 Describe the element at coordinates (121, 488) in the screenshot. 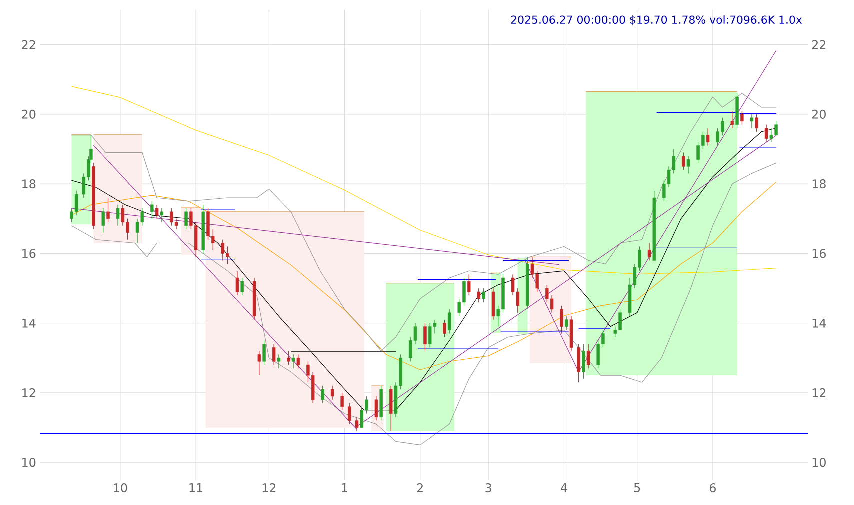

I see `x-tick-label: 10` at that location.